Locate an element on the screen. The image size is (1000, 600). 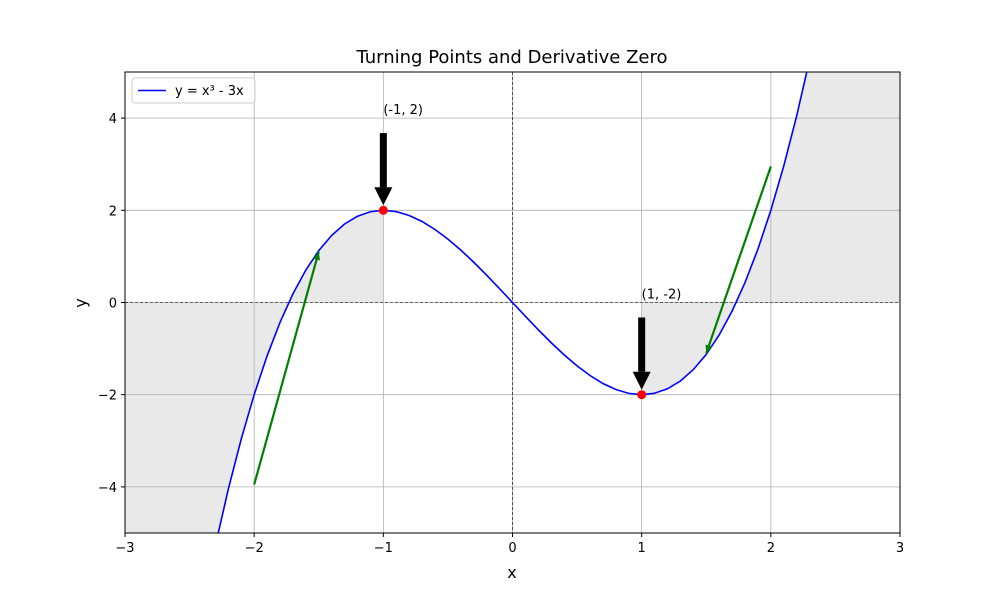
x-tick-label: 0 is located at coordinates (512, 548).